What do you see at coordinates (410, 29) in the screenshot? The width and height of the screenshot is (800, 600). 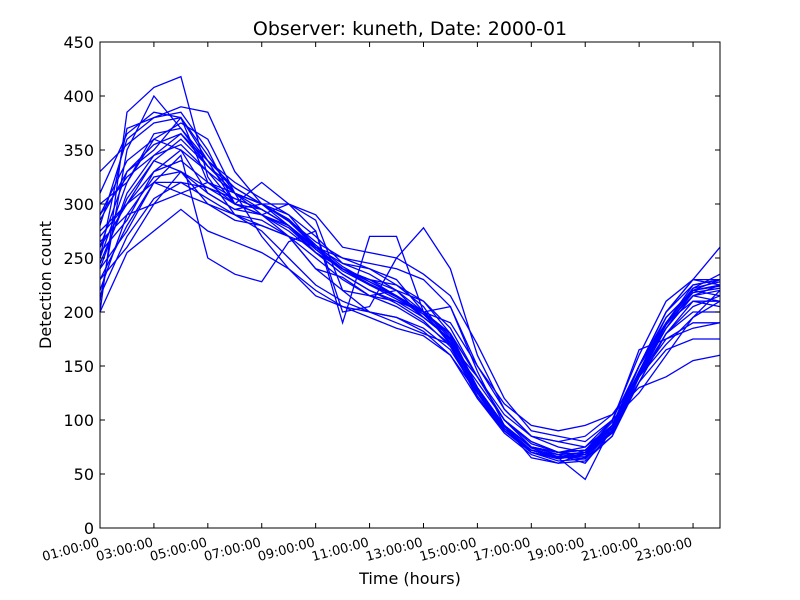 I see `chart-title: Observer: kuneth, Date: 2000-01` at bounding box center [410, 29].